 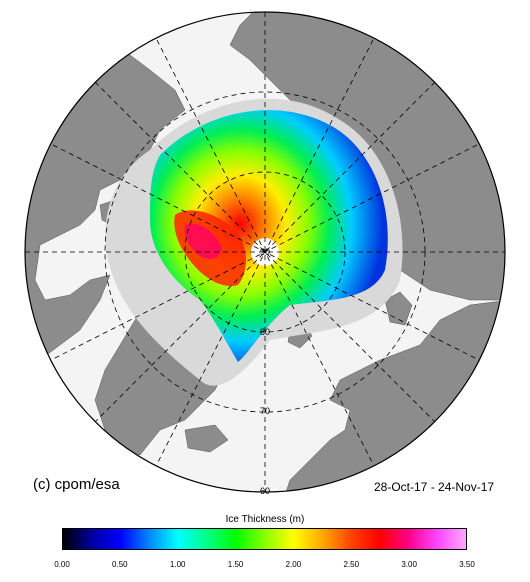 I want to click on date-range: 28-Oct-17 - 24-Nov-17, so click(x=434, y=487).